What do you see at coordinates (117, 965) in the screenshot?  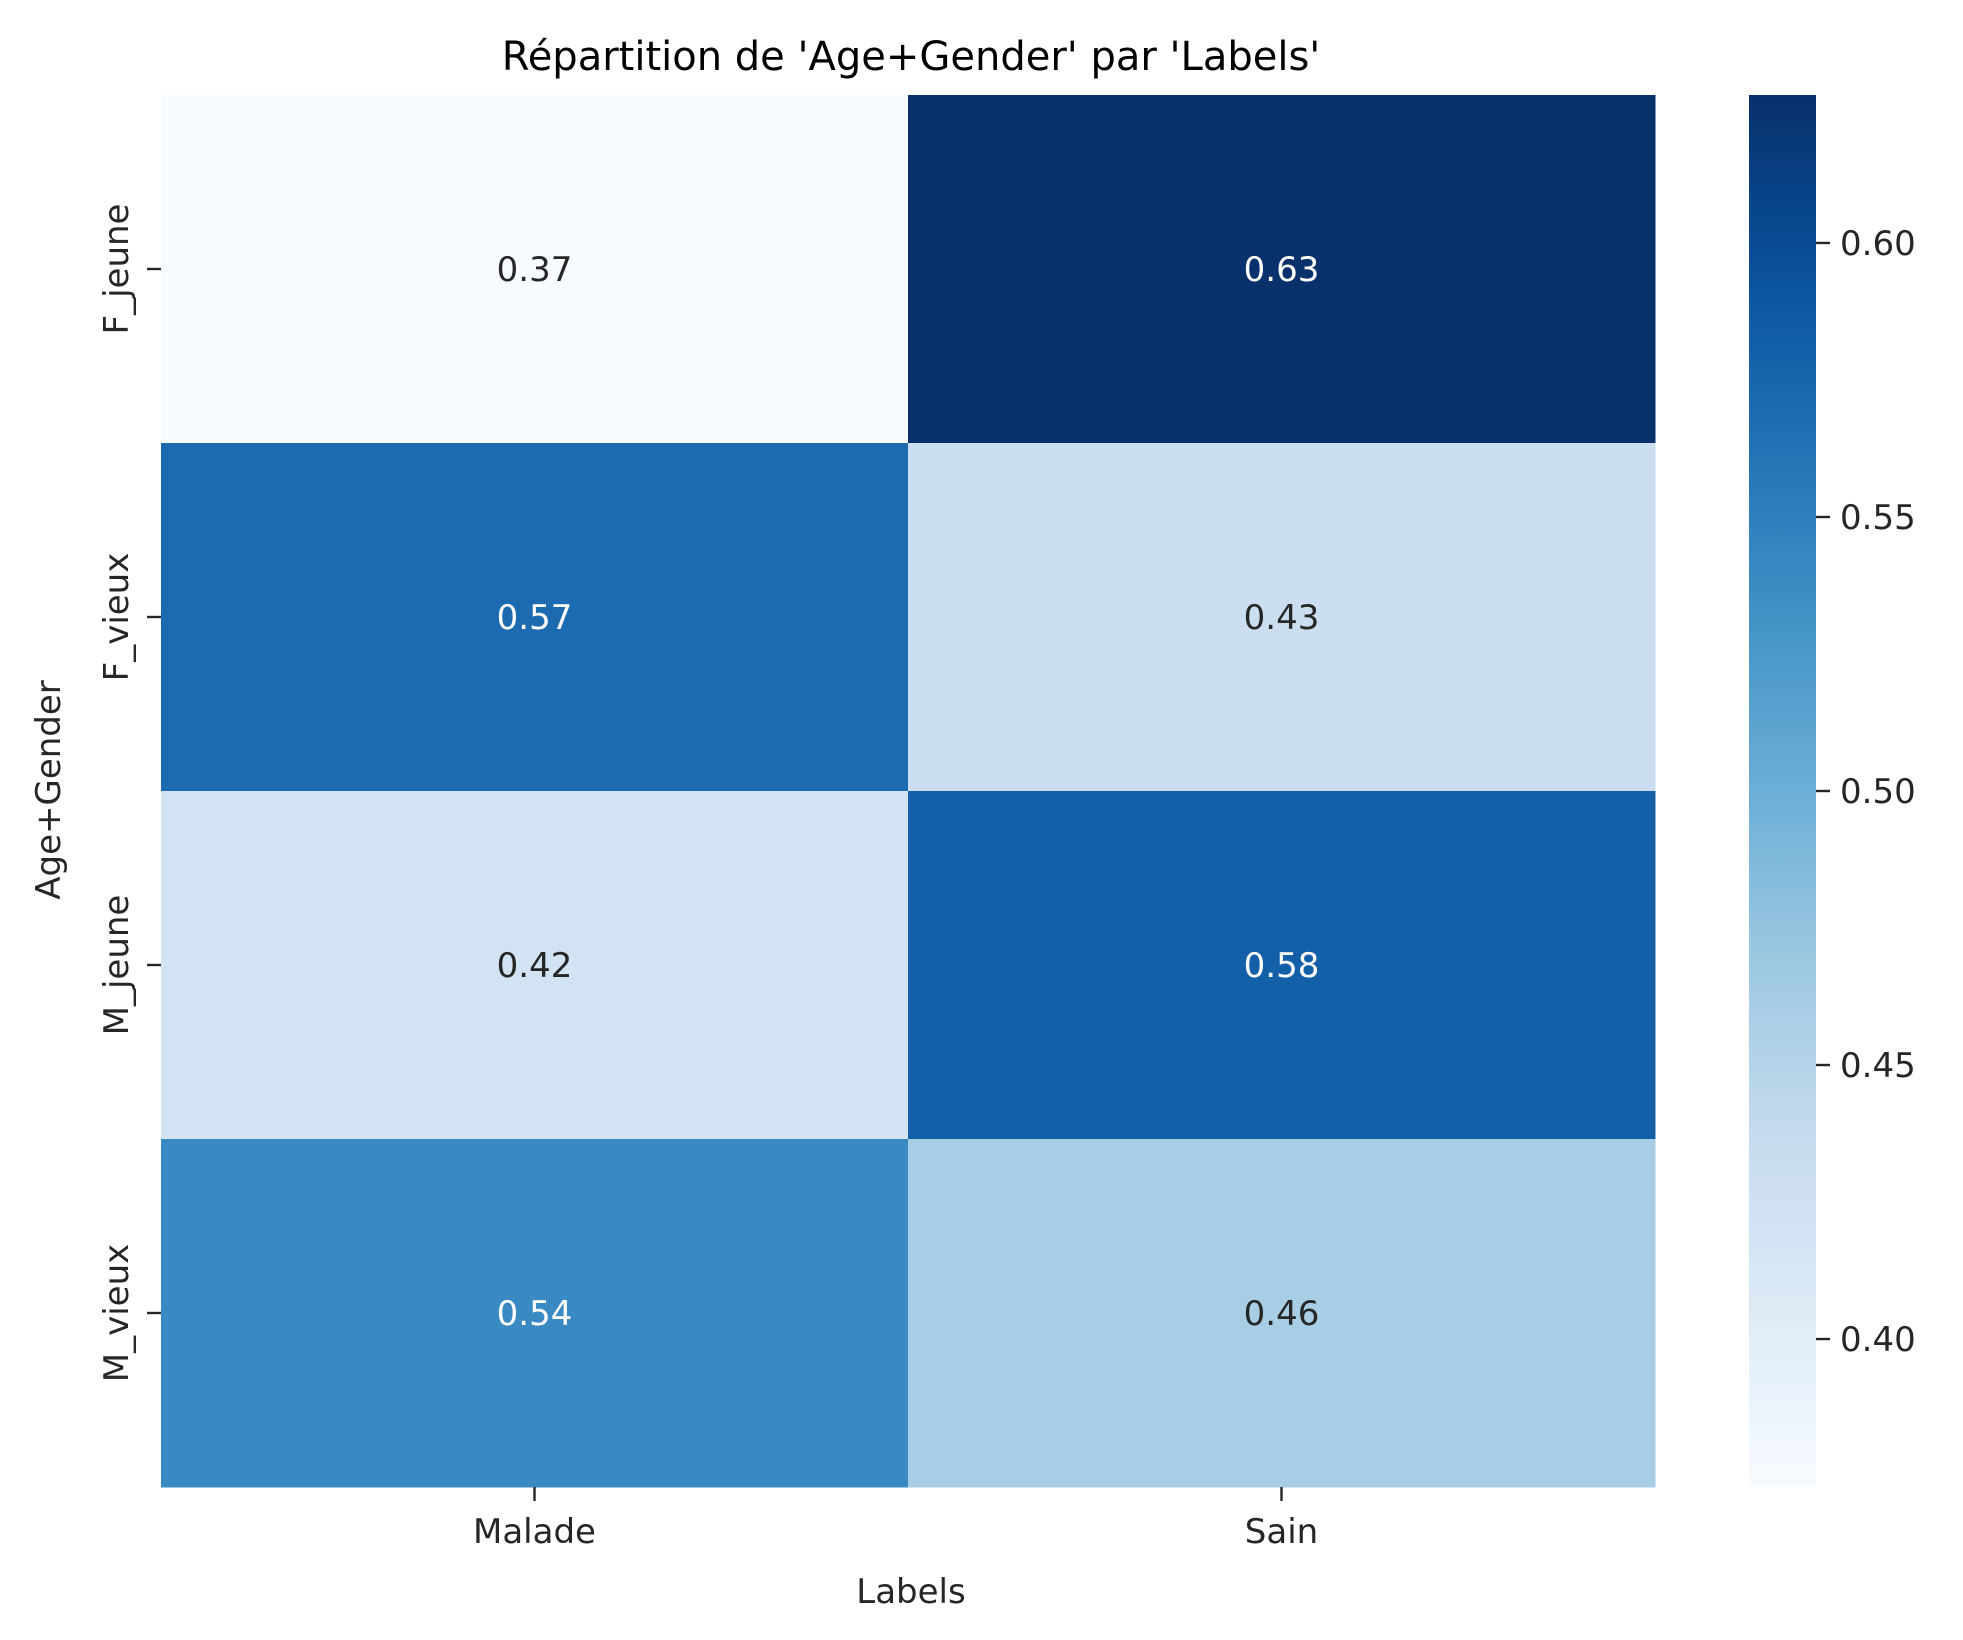 I see `y-tick-label: M_jeune` at bounding box center [117, 965].